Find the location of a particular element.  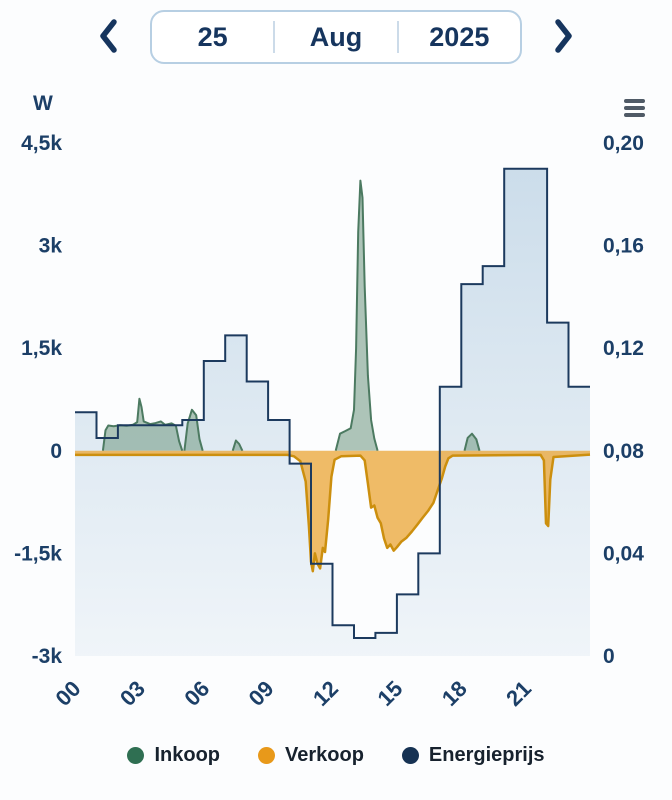

verkoop-line is located at coordinates (333, 513).